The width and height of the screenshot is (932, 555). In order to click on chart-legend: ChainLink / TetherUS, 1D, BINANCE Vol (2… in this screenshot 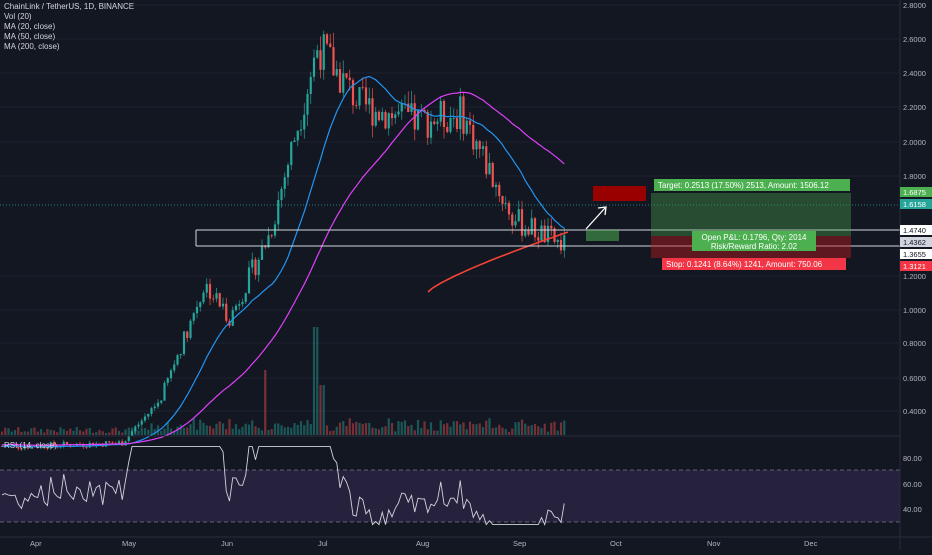, I will do `click(69, 27)`.